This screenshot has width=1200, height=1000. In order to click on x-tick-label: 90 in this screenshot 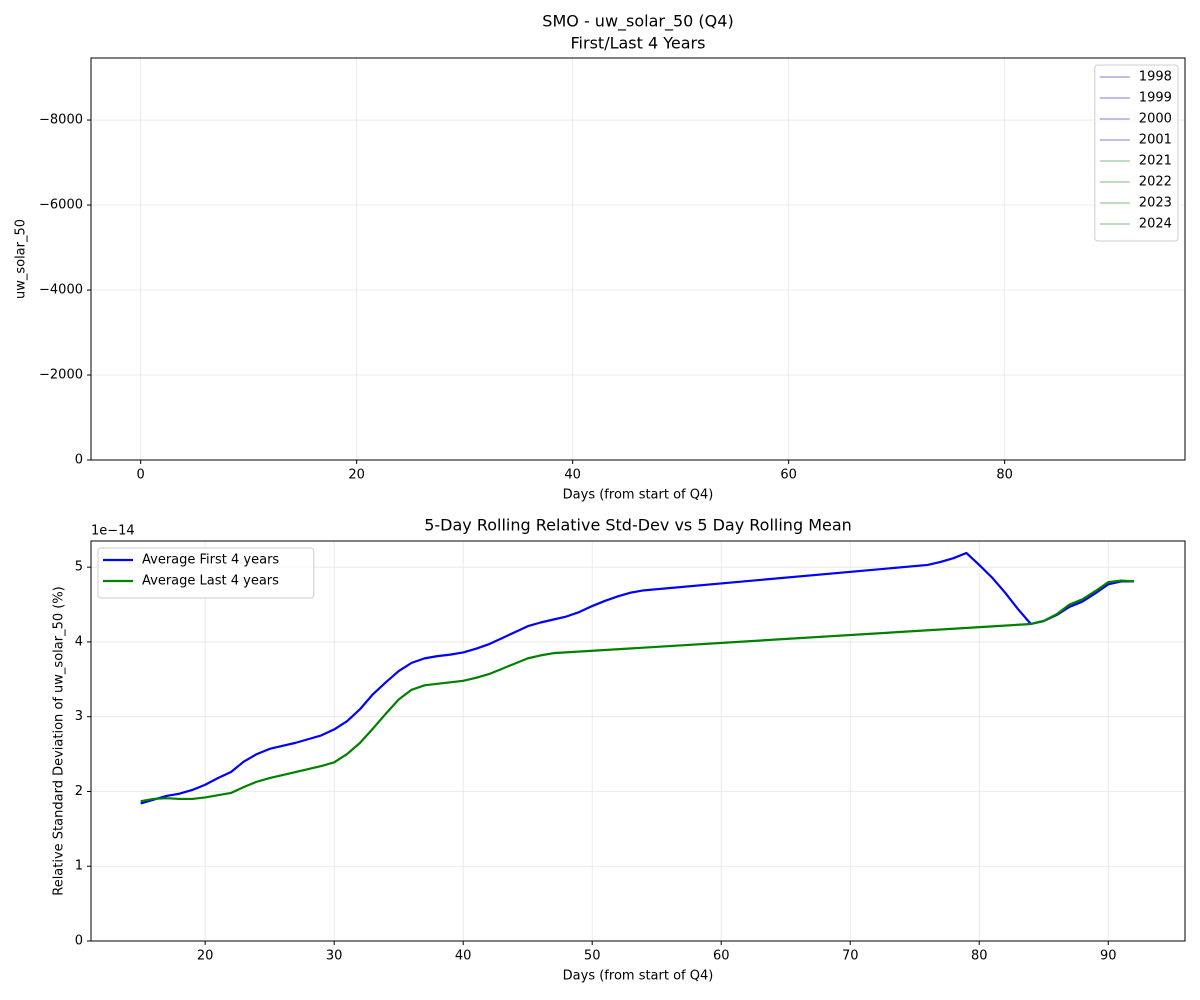, I will do `click(1108, 956)`.